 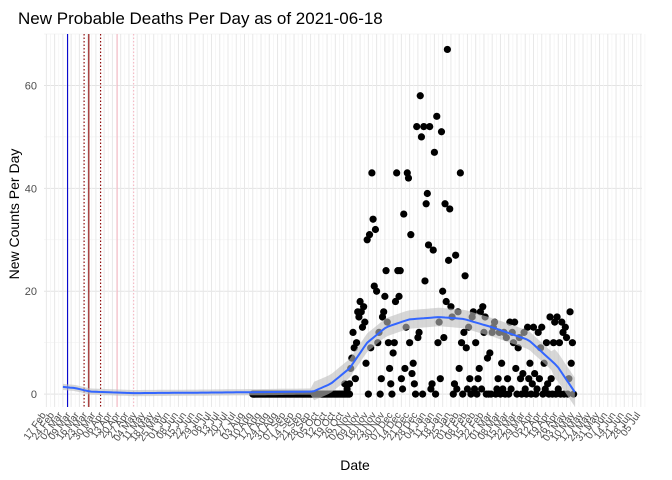 What do you see at coordinates (34, 395) in the screenshot?
I see `y-tick-label: 0` at bounding box center [34, 395].